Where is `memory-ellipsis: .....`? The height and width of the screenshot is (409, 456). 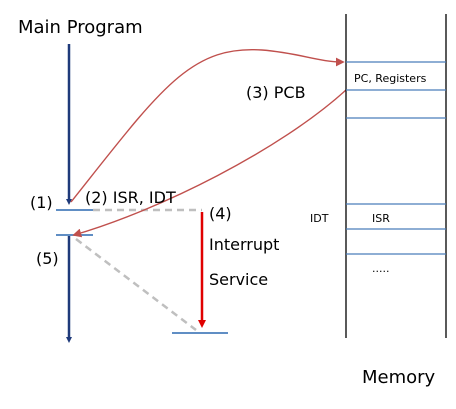
memory-ellipsis: ..... is located at coordinates (380, 268).